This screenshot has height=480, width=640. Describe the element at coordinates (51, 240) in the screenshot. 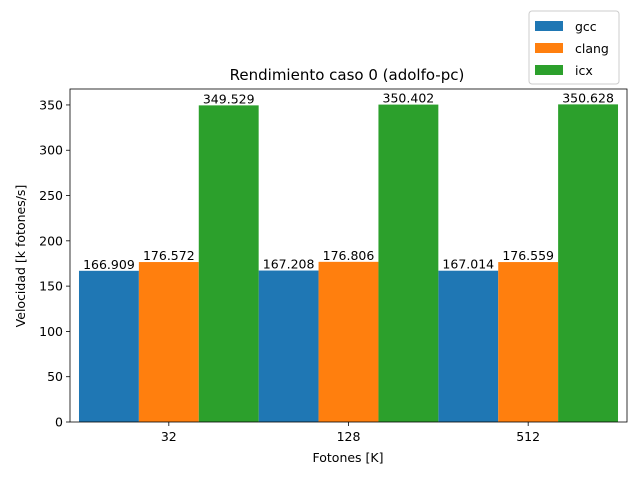

I see `y-tick-label: 200` at that location.